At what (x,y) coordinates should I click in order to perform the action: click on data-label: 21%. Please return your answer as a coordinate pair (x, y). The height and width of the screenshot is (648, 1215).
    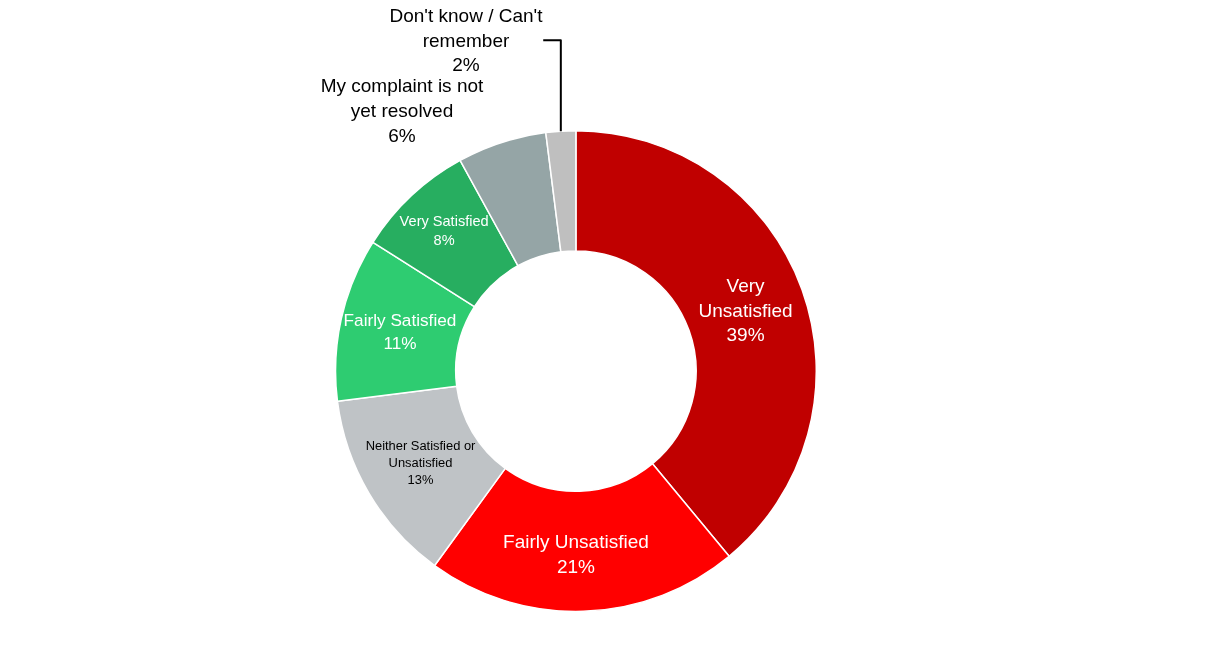
    Looking at the image, I should click on (576, 566).